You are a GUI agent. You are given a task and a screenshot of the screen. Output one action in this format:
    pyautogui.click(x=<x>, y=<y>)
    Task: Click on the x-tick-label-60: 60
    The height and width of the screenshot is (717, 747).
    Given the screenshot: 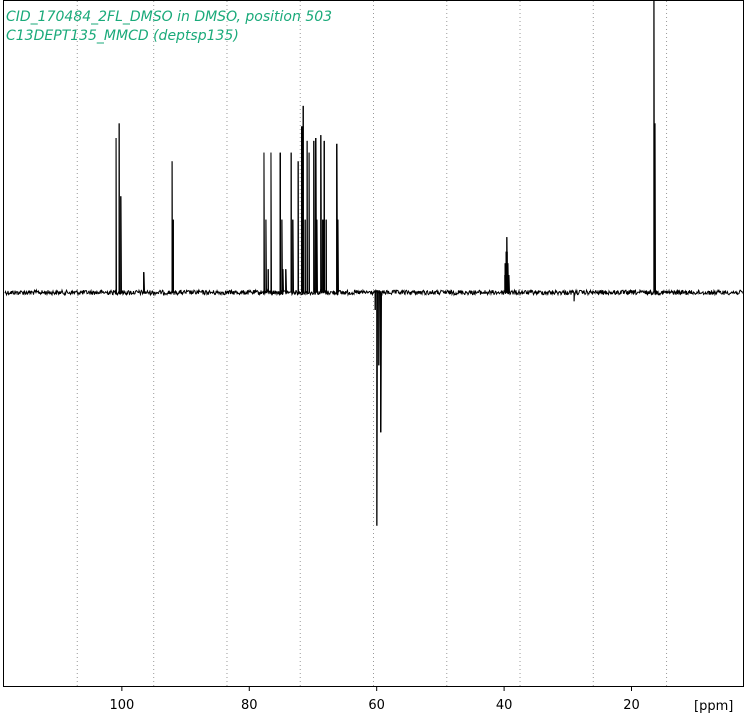 What is the action you would take?
    pyautogui.click(x=376, y=705)
    